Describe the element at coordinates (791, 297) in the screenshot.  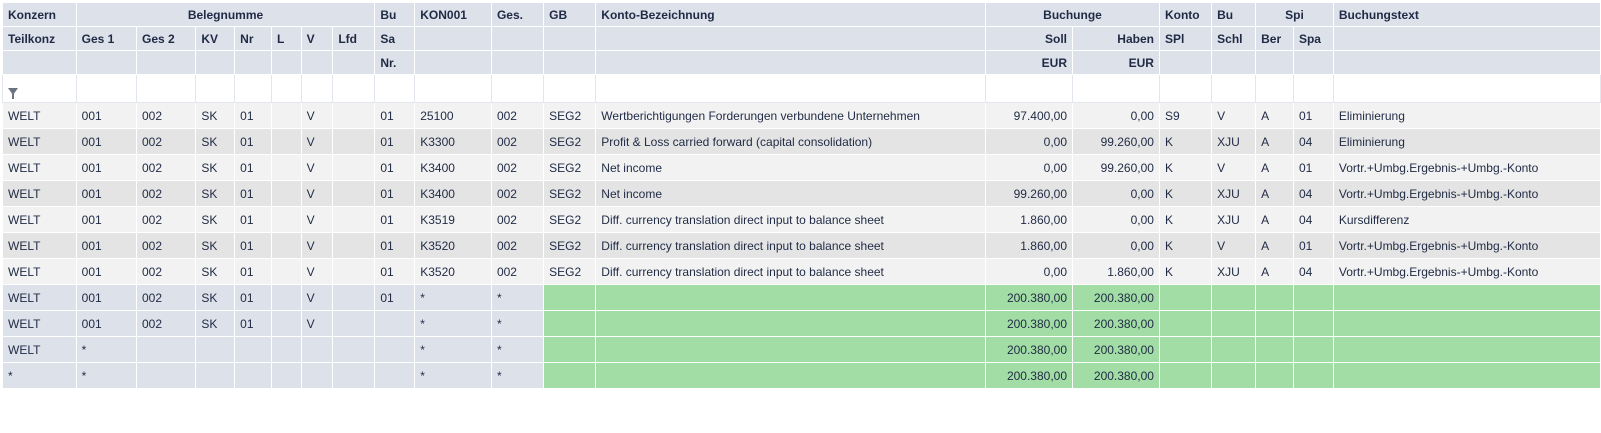
I see `cell-konto-bezeichnung` at that location.